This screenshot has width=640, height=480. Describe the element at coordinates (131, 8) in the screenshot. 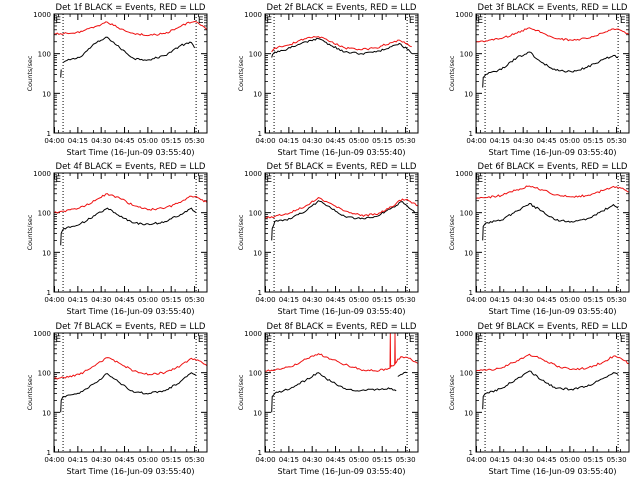

I see `chart-title: Det 1f BLACK = Events, RED = LLD` at that location.